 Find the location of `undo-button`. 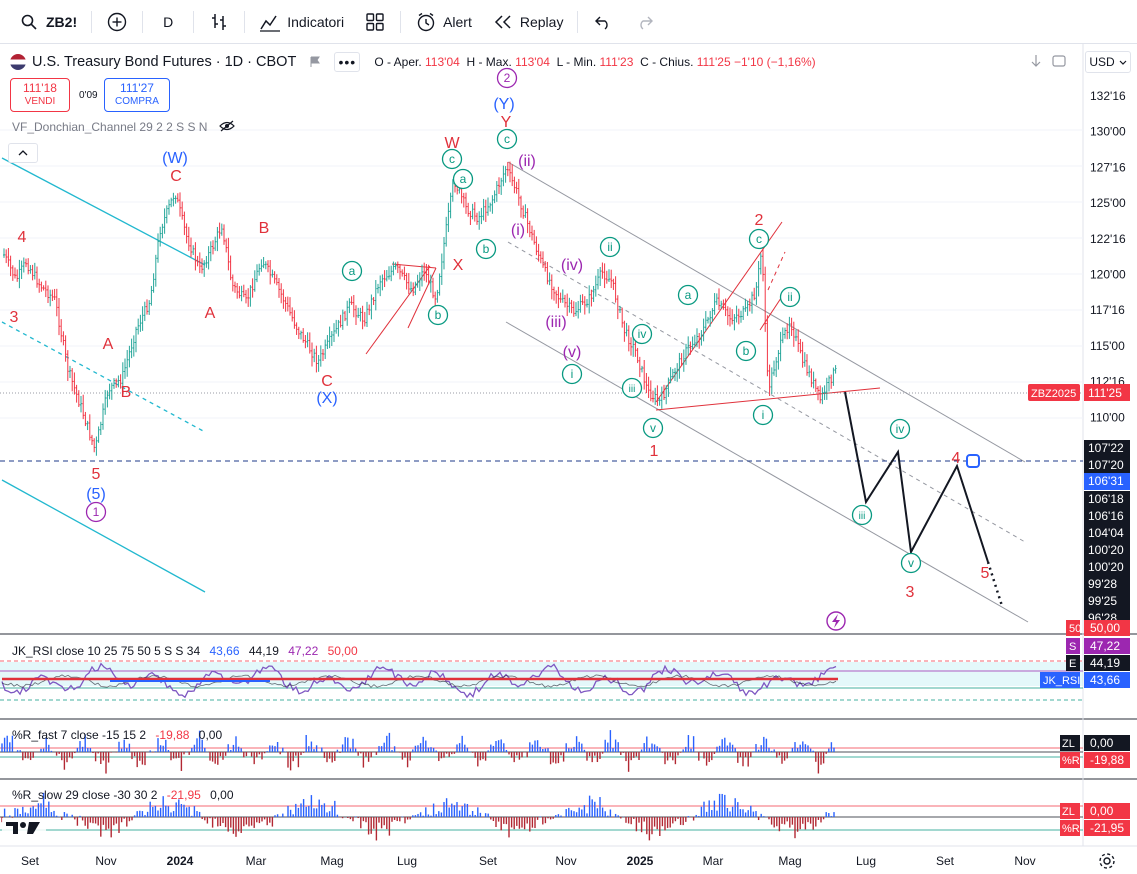

undo-button is located at coordinates (603, 22).